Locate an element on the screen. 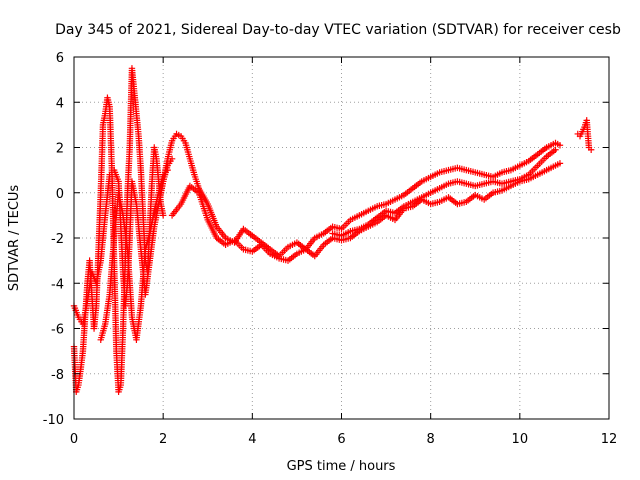 Image resolution: width=640 pixels, height=480 pixels. x-tick-label: 2 is located at coordinates (163, 439).